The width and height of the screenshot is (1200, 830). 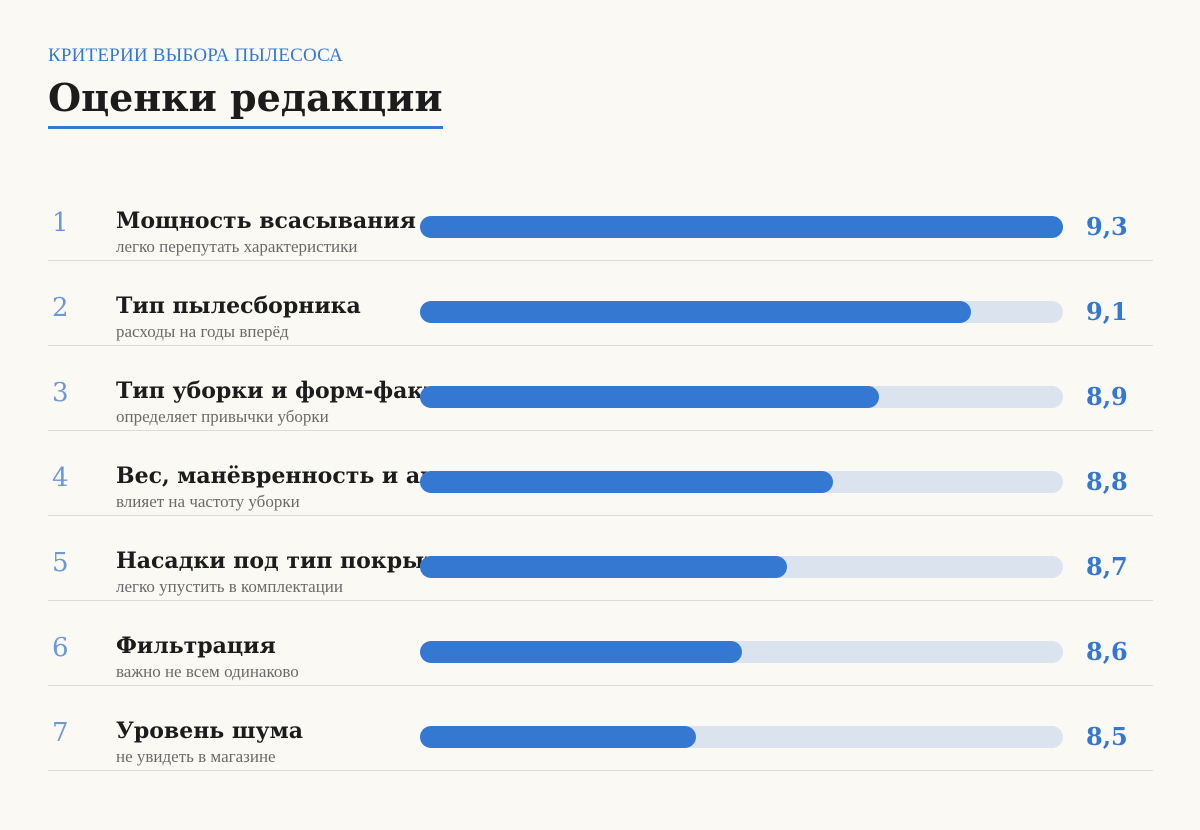 What do you see at coordinates (222, 416) in the screenshot?
I see `criterion-sublabel: определяет привычки уборки` at bounding box center [222, 416].